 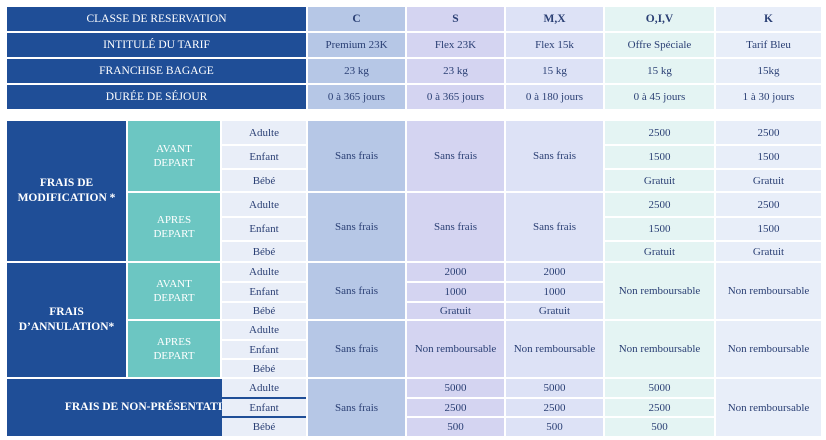 What do you see at coordinates (768, 71) in the screenshot?
I see `bagage-k: 15kg` at bounding box center [768, 71].